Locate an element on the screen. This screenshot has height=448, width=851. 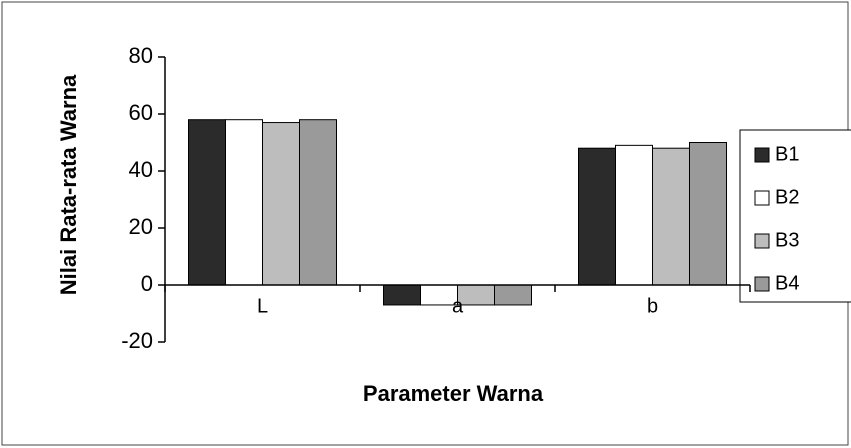
y-tick-label: 20 is located at coordinates (141, 226).